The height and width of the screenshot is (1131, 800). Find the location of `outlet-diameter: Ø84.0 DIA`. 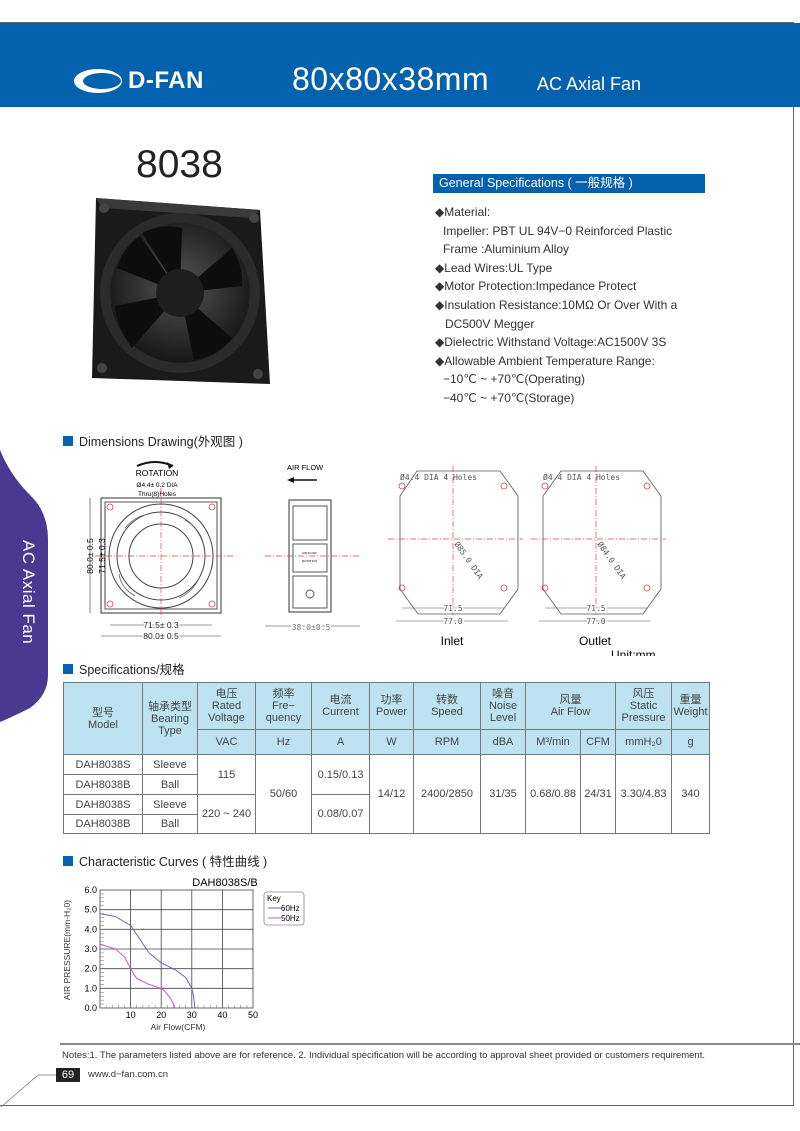

outlet-diameter: Ø84.0 DIA is located at coordinates (611, 559).